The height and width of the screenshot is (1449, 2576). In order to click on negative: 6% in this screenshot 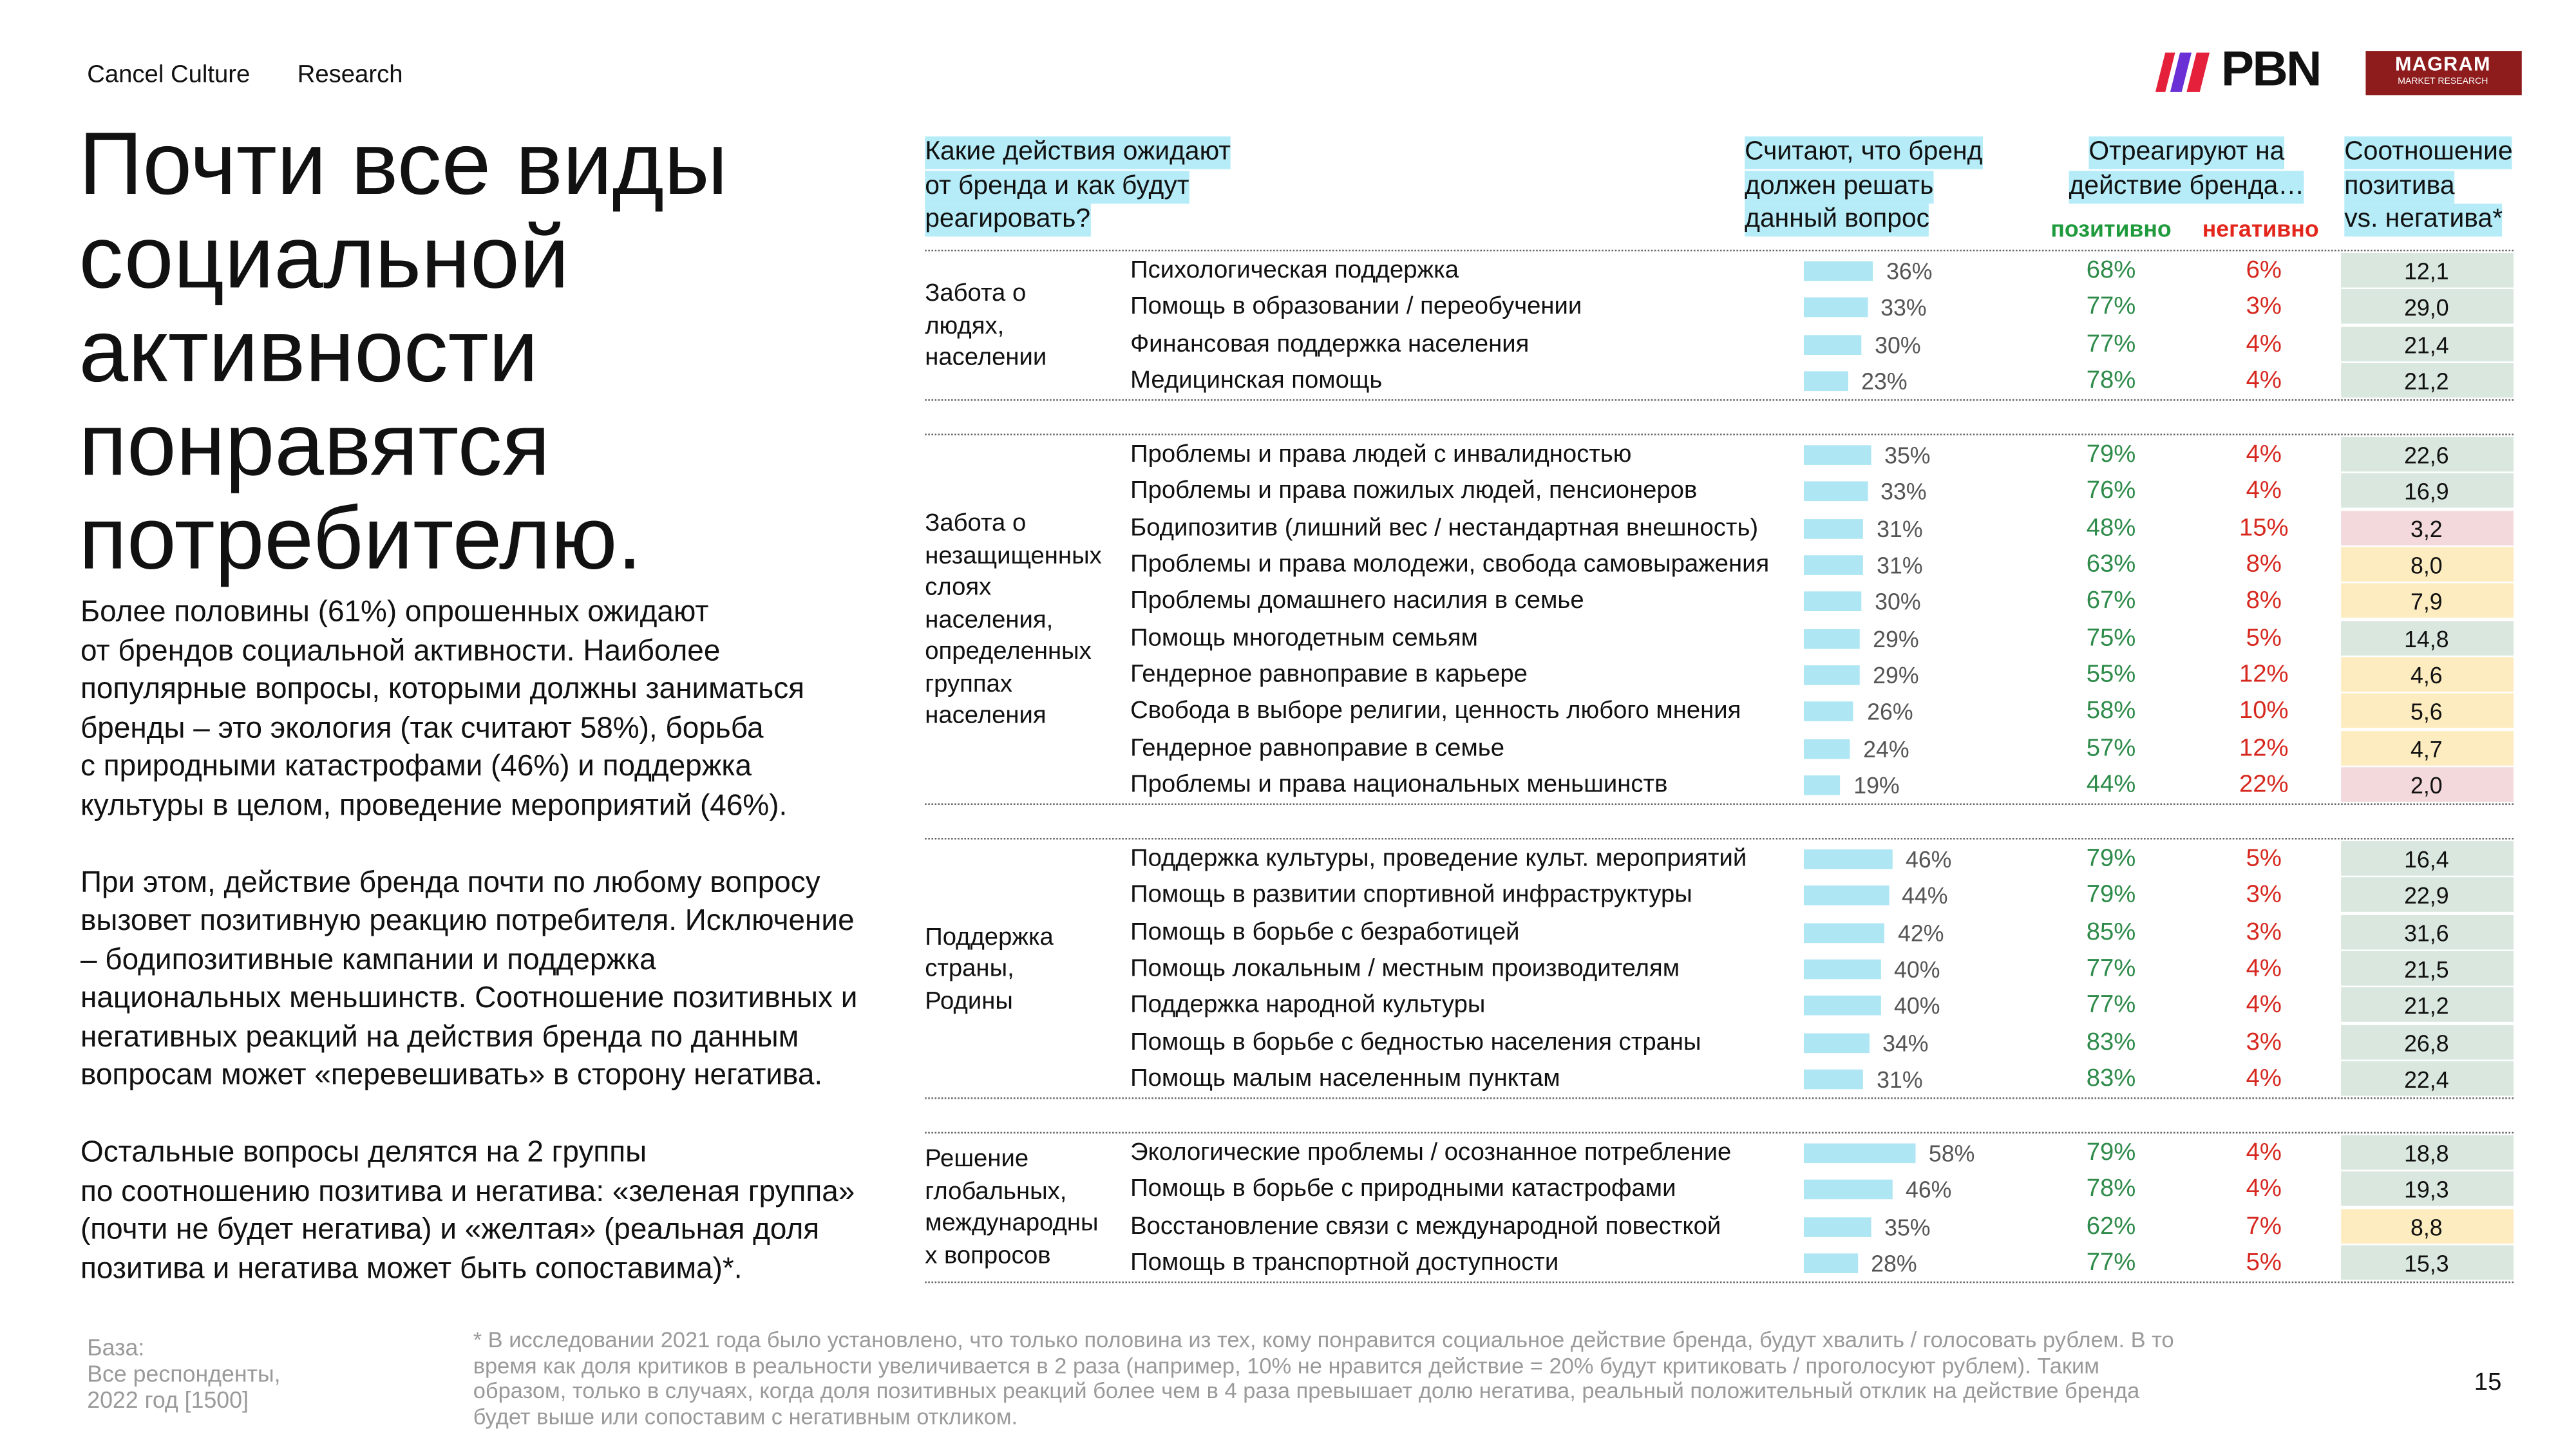, I will do `click(2264, 270)`.